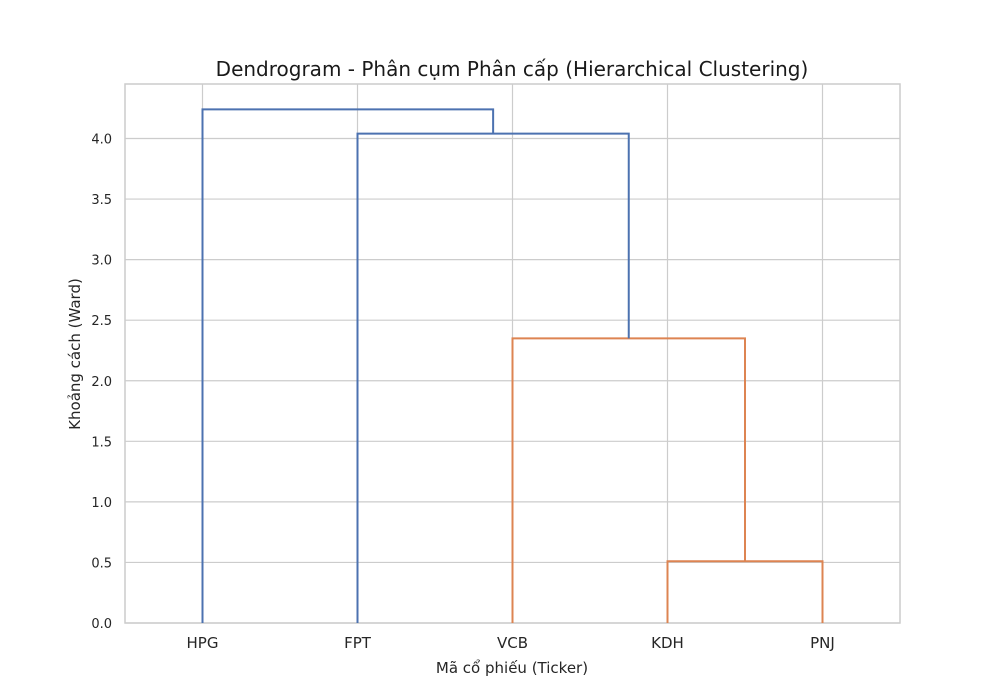 The width and height of the screenshot is (1000, 700). I want to click on leaf-label-kdh: KDH, so click(667, 643).